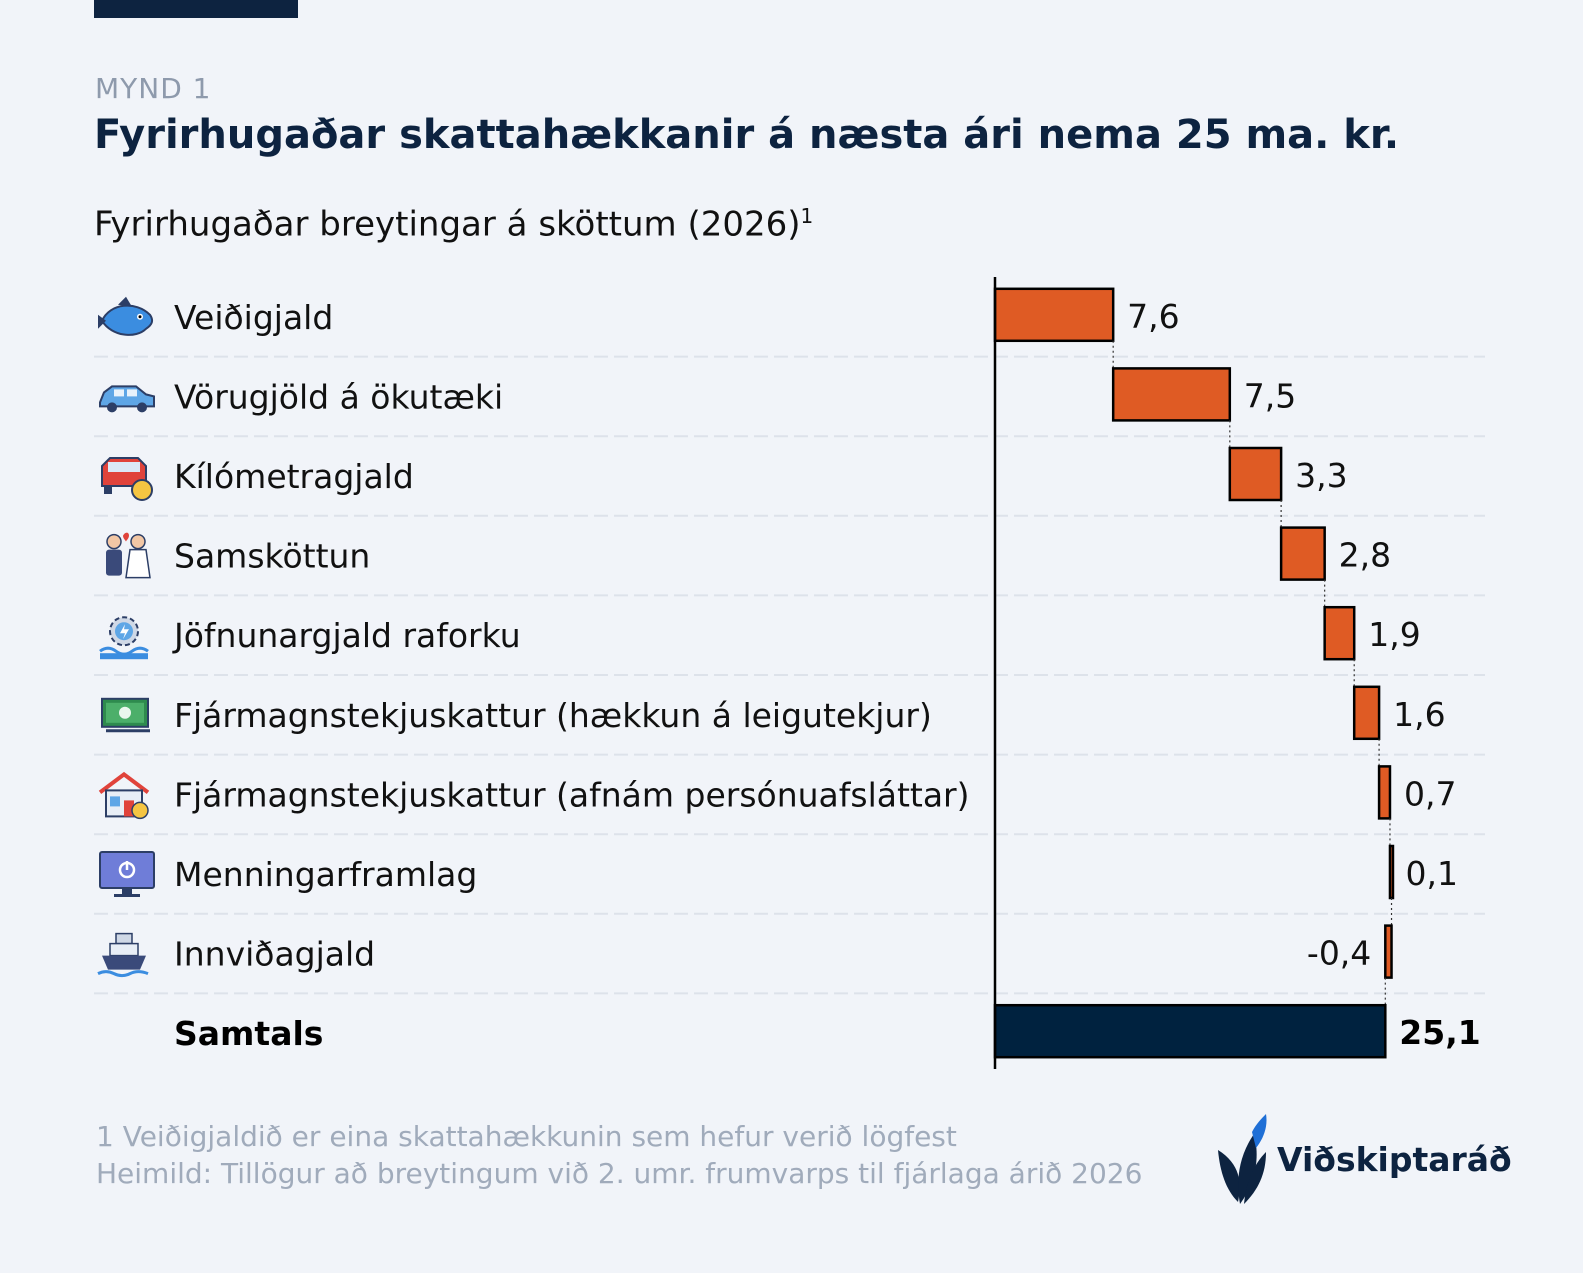 The image size is (1583, 1273). I want to click on total-label: Samtals, so click(248, 1033).